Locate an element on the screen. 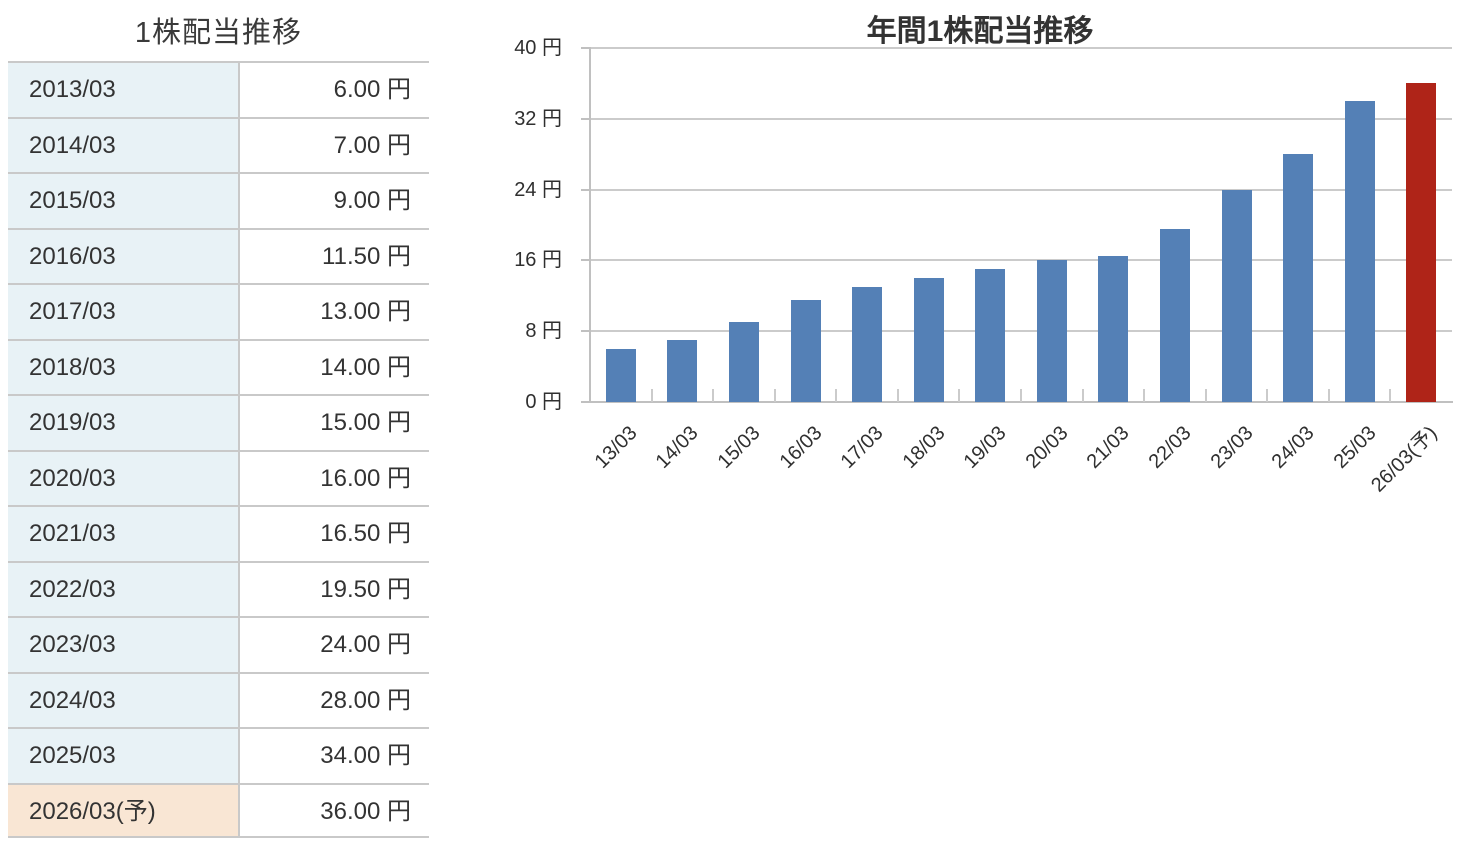 This screenshot has height=844, width=1464. table-row: 2015/03 9.00 円 is located at coordinates (218, 200).